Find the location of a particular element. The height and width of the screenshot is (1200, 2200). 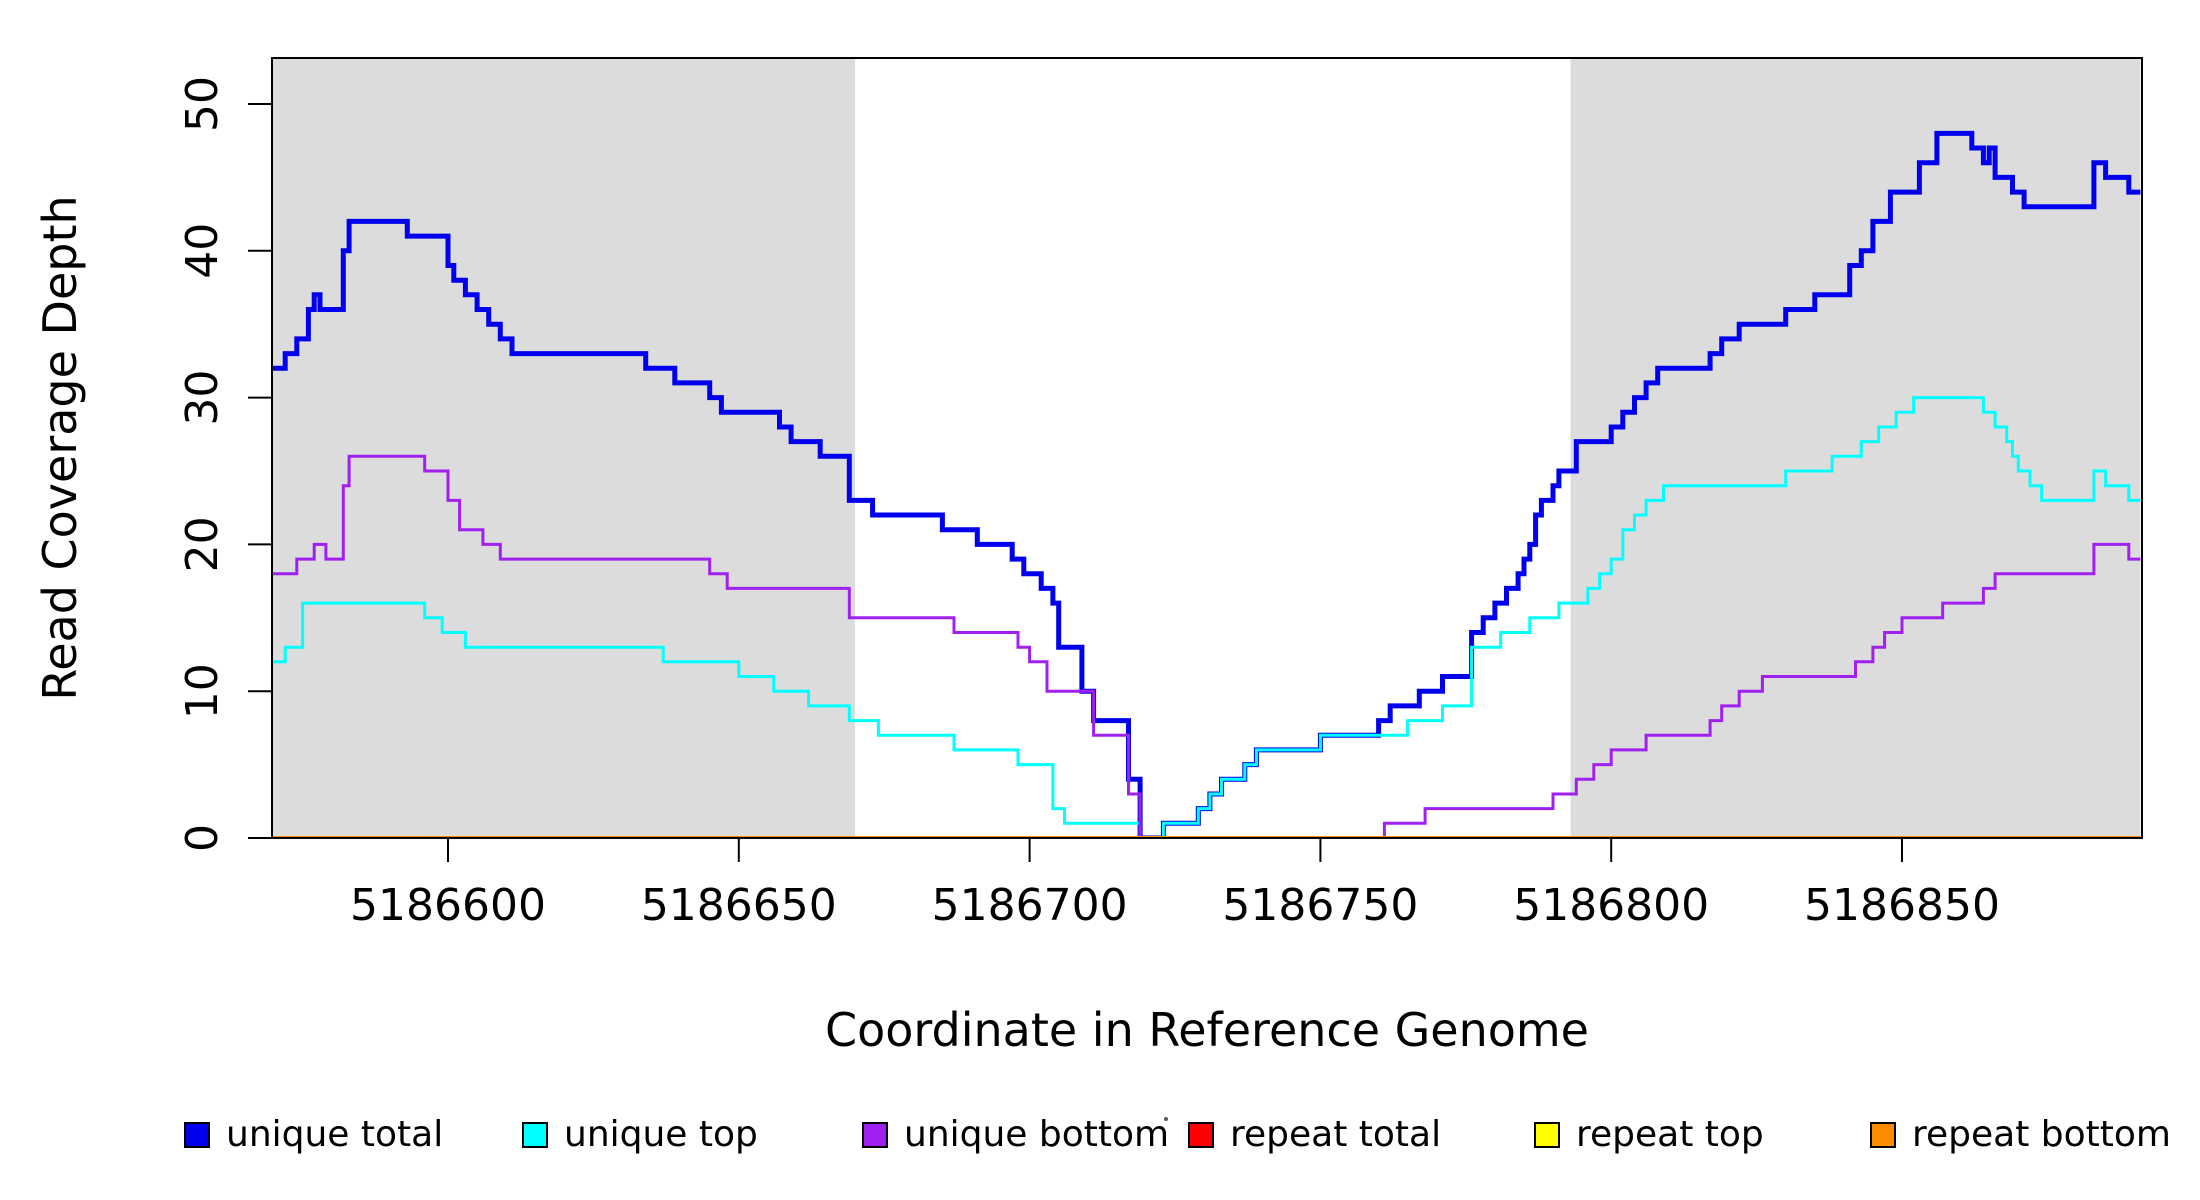

x-tick-label: 5186650 is located at coordinates (739, 905).